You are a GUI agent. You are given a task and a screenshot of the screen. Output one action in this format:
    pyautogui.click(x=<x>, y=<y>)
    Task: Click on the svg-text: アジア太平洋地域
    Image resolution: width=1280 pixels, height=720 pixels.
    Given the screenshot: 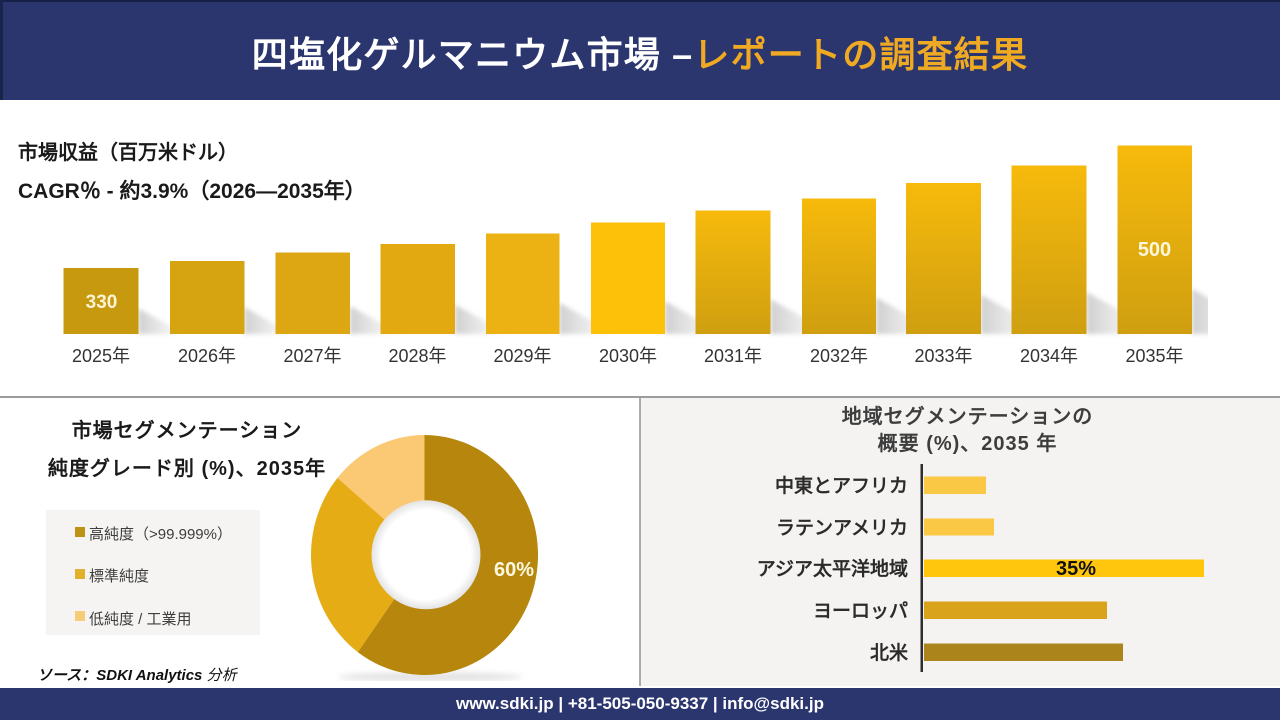 What is the action you would take?
    pyautogui.click(x=832, y=568)
    